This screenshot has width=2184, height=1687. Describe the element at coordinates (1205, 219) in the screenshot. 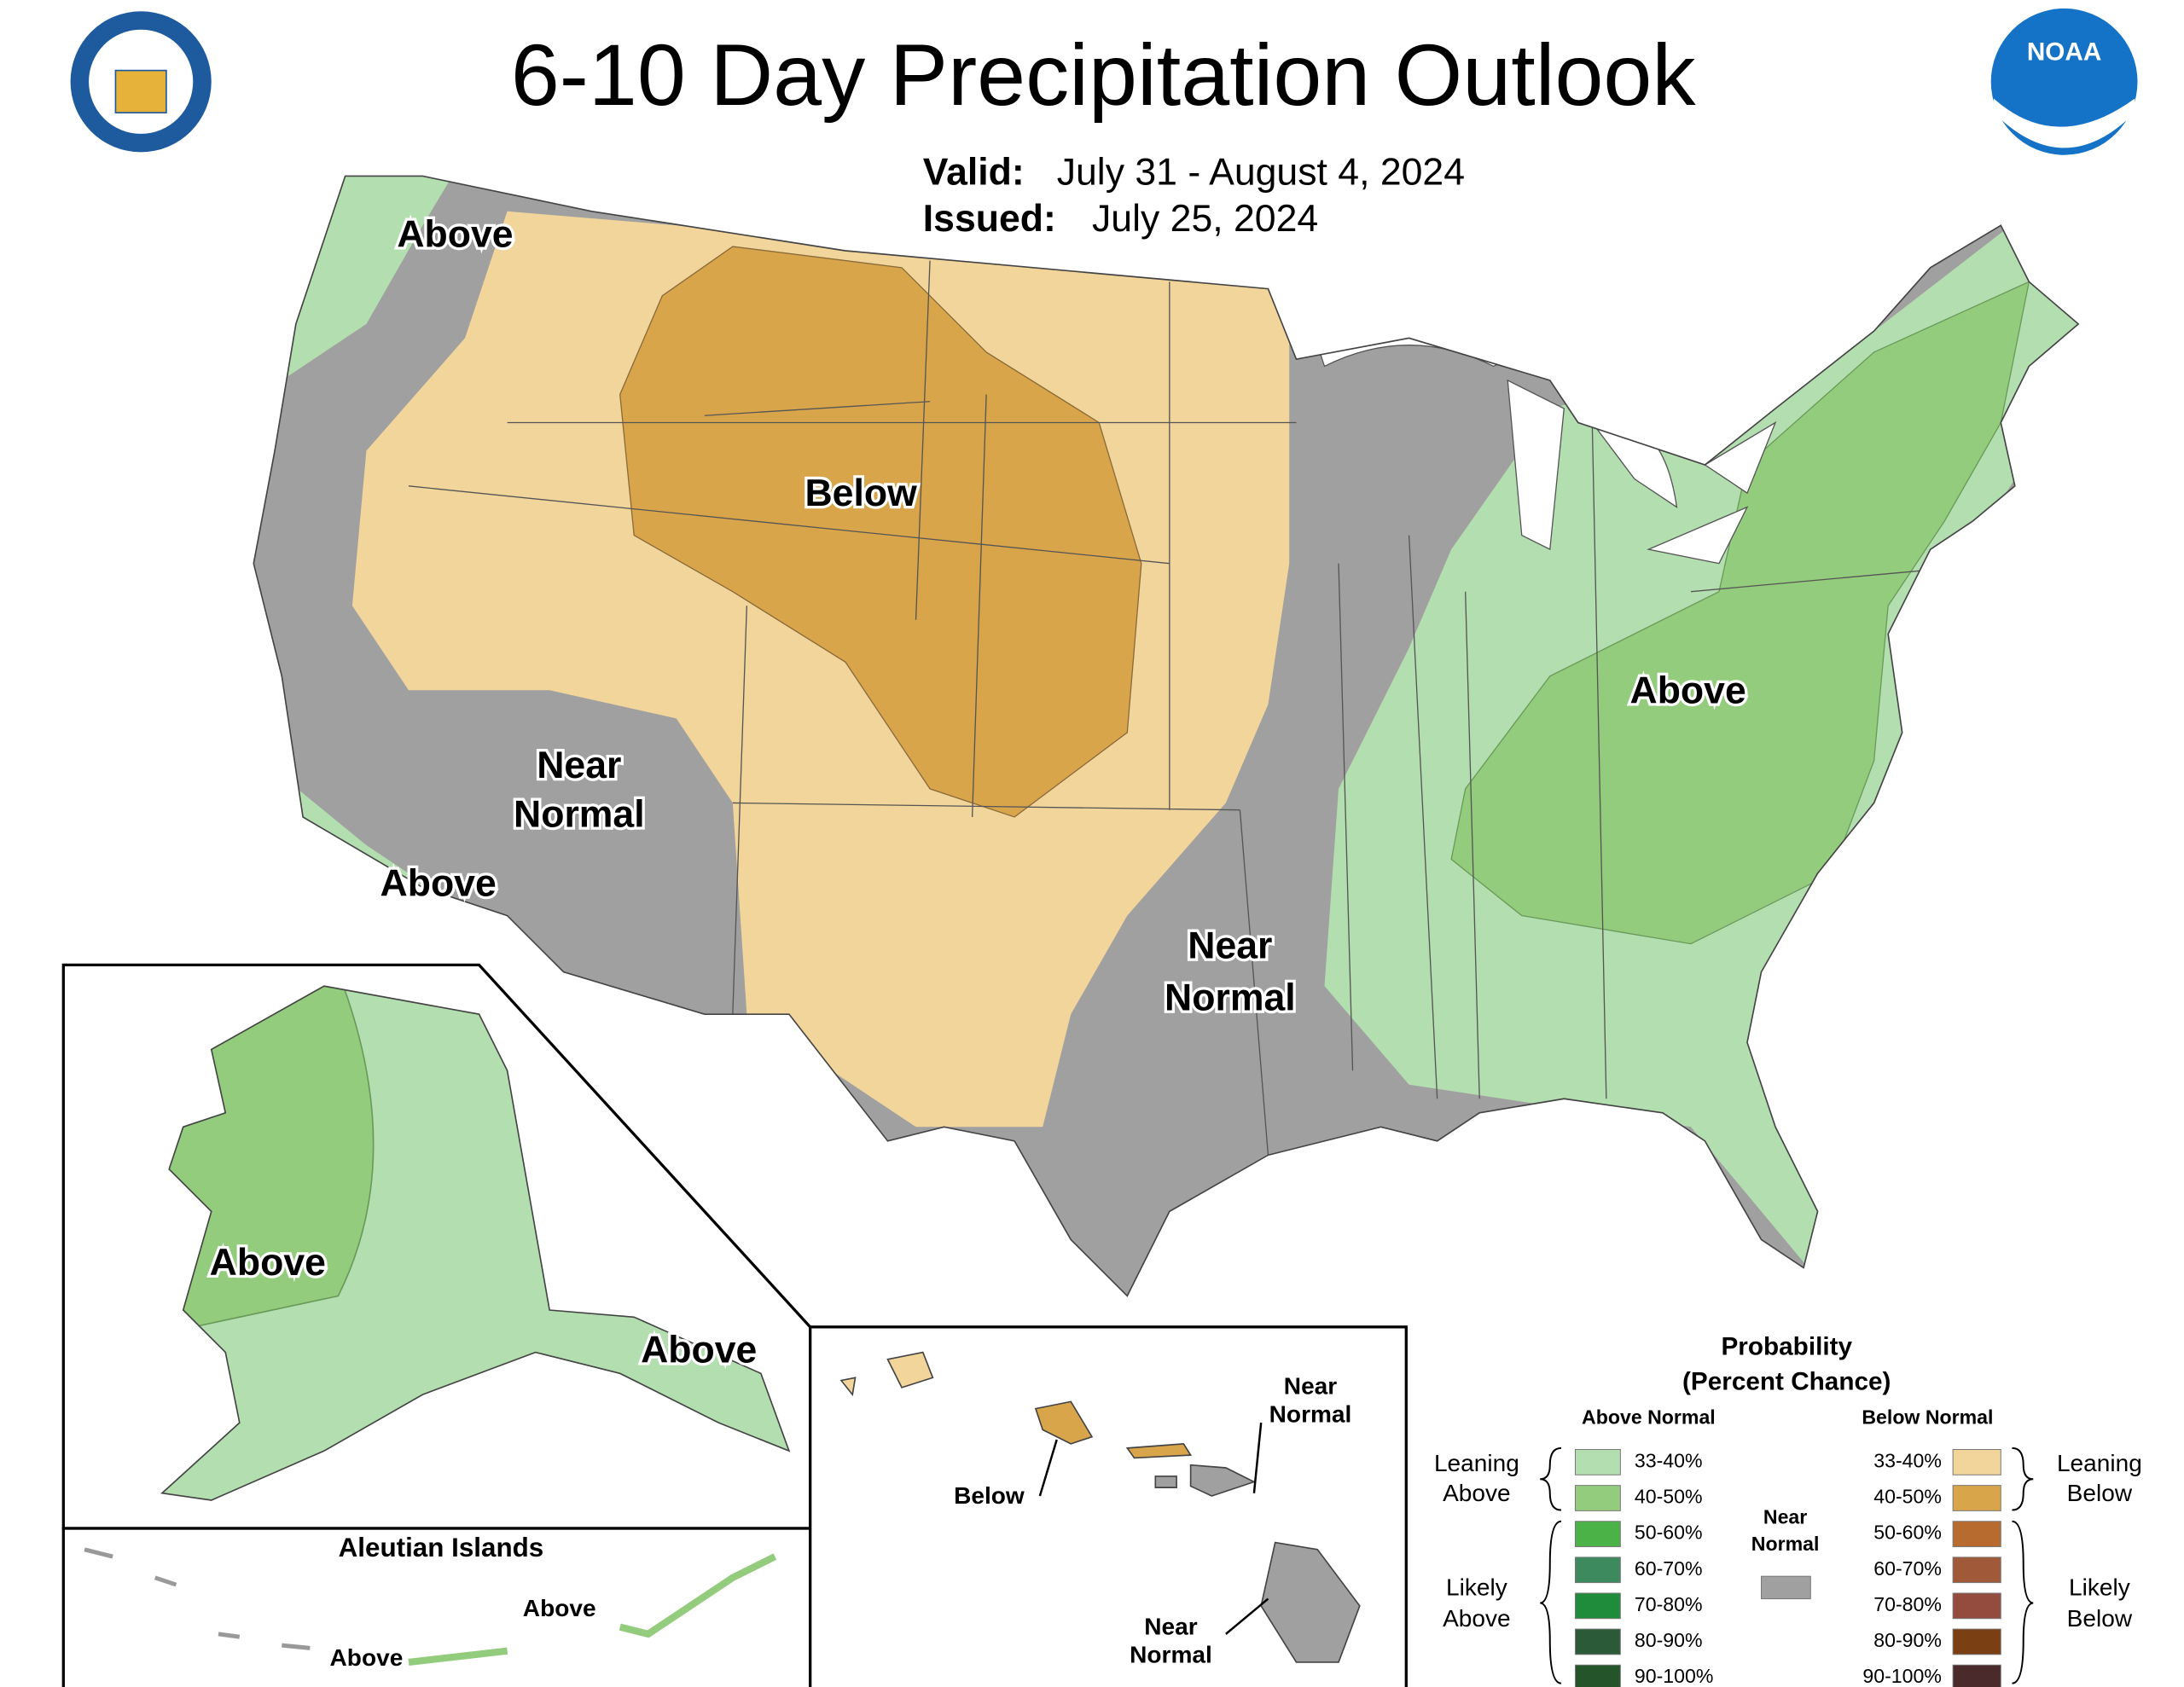

I see `issued-date: July 25, 2024` at that location.